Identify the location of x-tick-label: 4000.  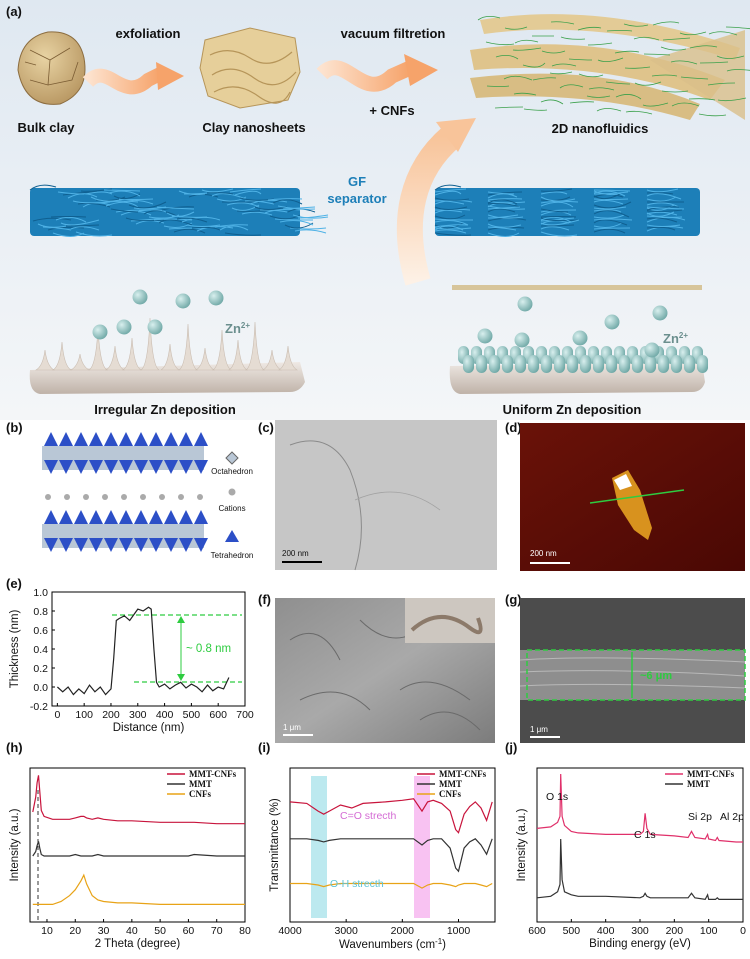
(290, 931).